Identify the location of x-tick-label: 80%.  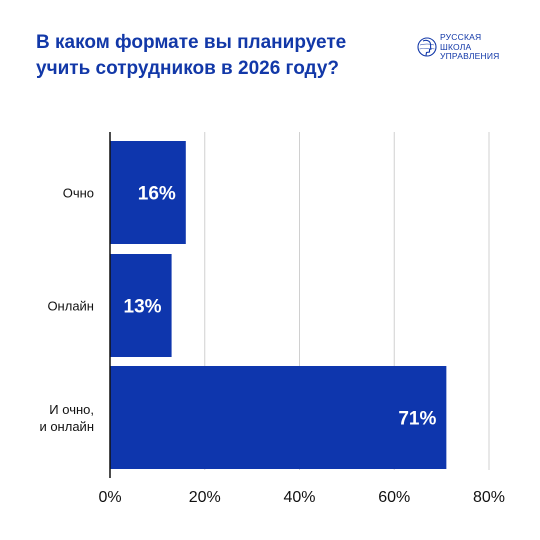
(489, 497).